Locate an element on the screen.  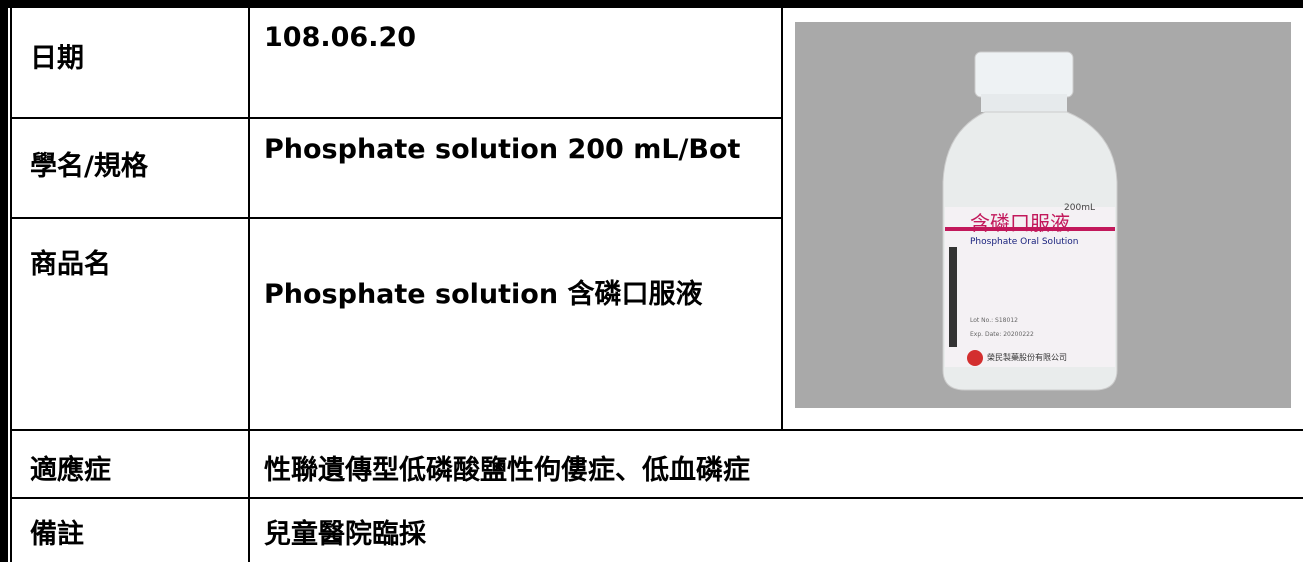
label: 日期 is located at coordinates (57, 58).